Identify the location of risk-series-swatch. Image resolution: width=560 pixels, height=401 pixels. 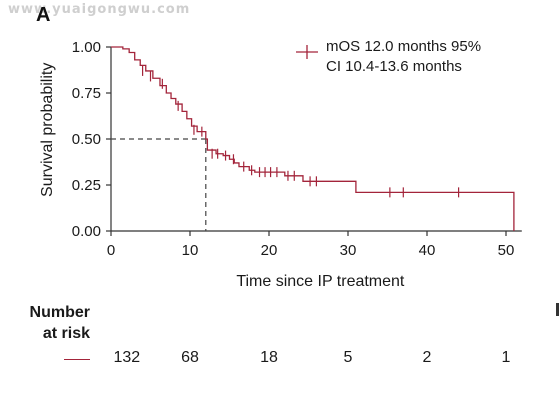
(77, 359).